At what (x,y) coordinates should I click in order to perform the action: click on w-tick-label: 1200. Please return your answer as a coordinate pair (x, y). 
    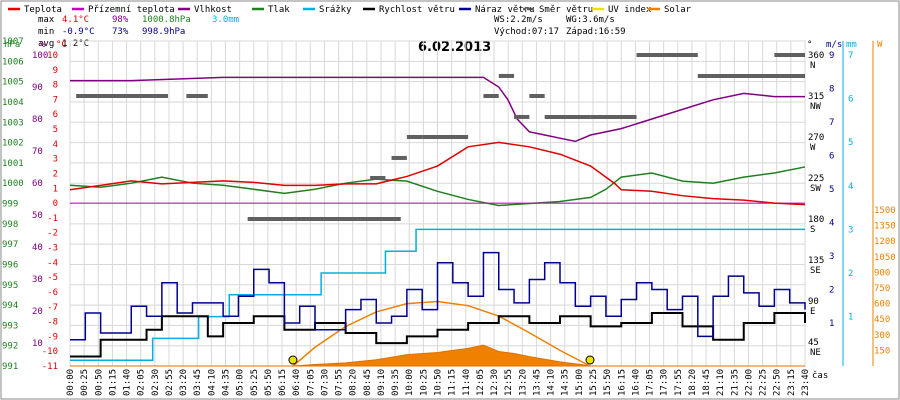
    Looking at the image, I should click on (885, 242).